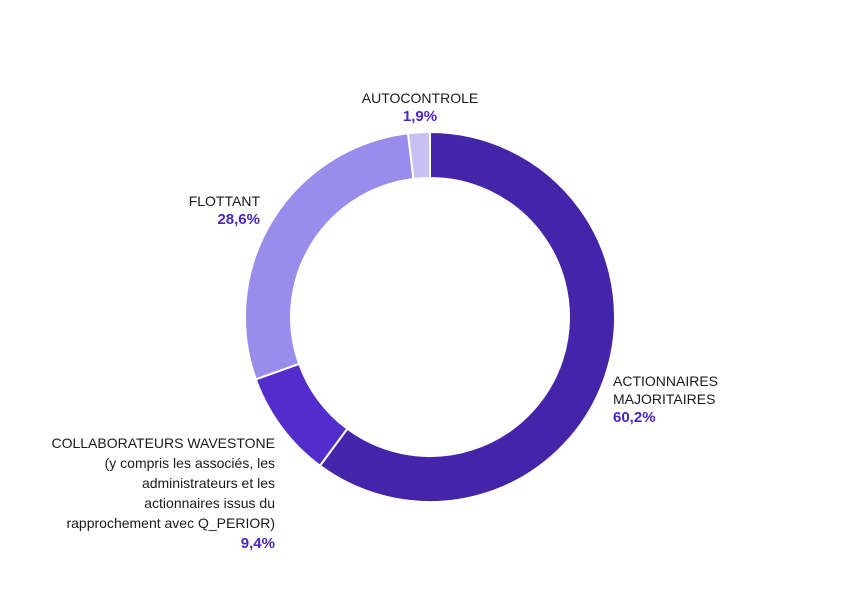 This screenshot has height=616, width=865. I want to click on slice-name-actionnaires-majoritaires: ACTIONNAIRES MAJORITAIRES, so click(666, 390).